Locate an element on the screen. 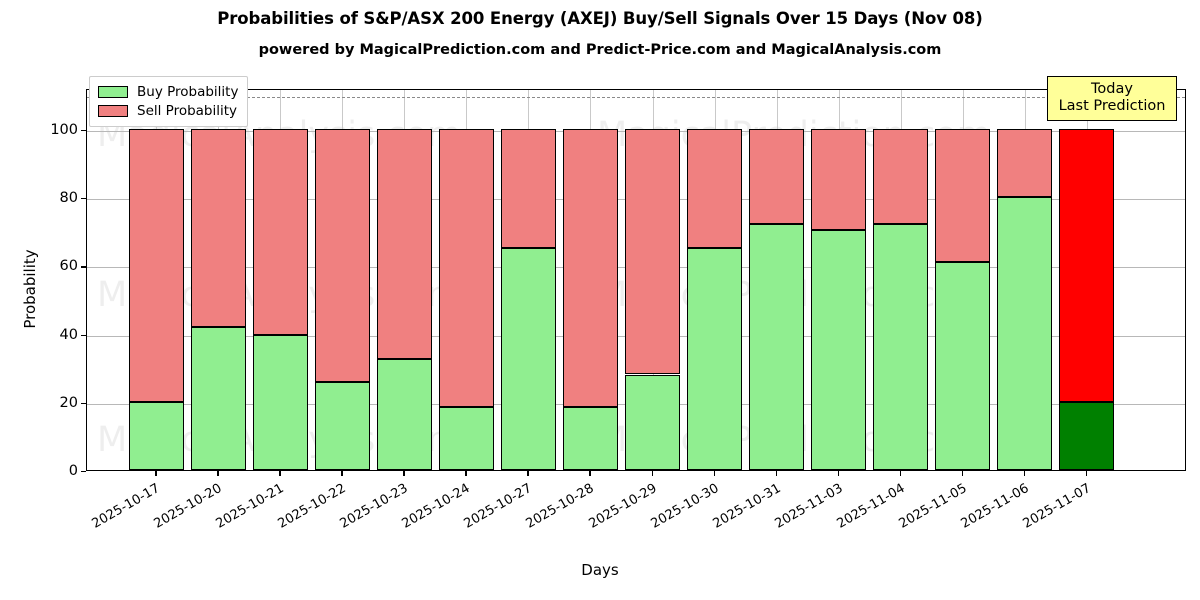 The image size is (1200, 600). y-axis-tick-label: 20 is located at coordinates (68, 402).